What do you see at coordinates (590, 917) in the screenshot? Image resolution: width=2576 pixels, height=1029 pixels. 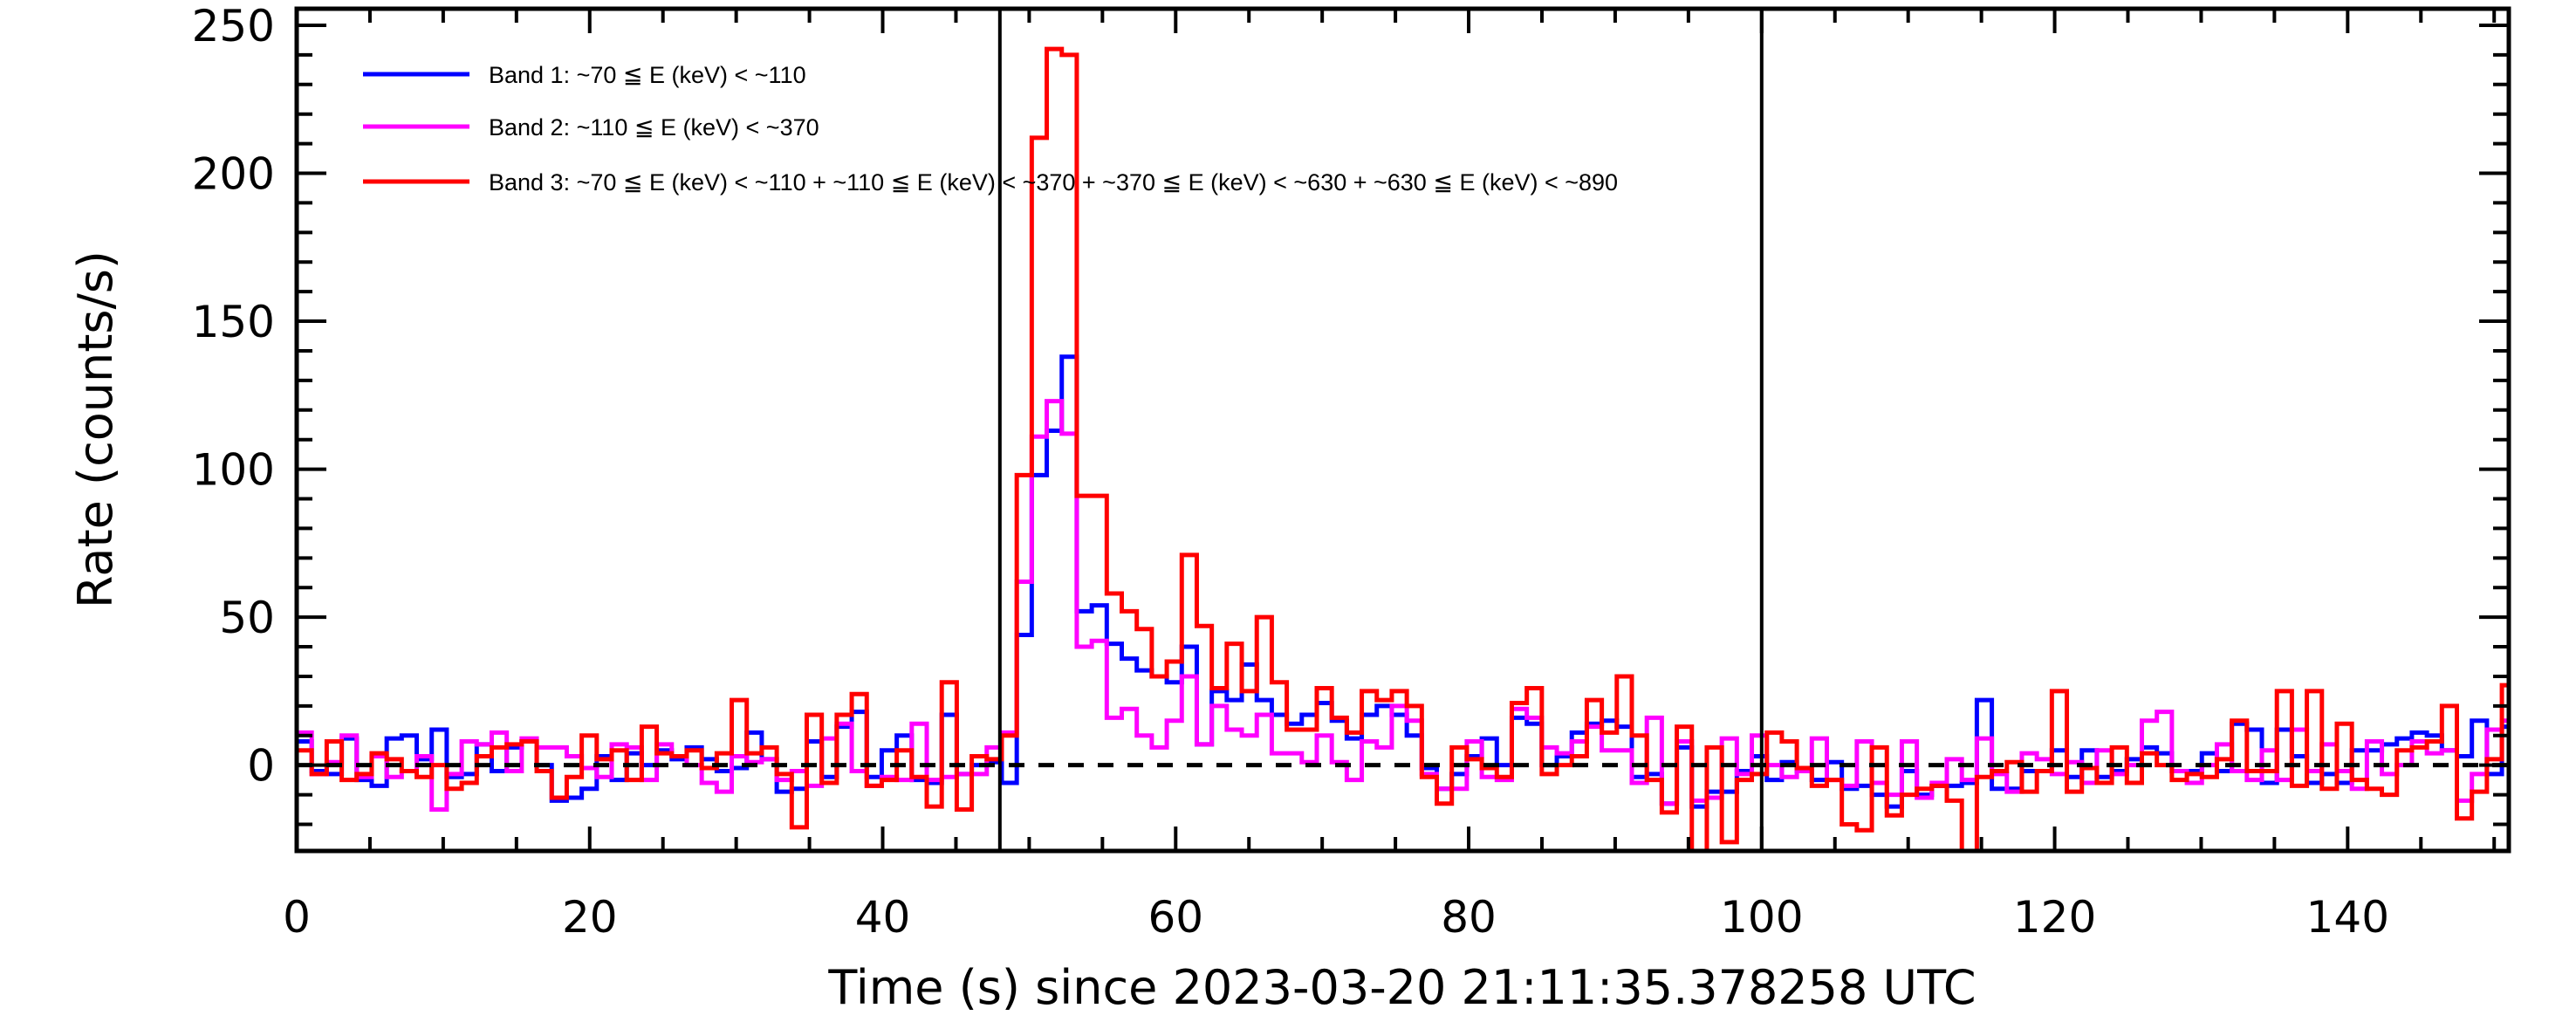 I see `x-tick-label: 20` at bounding box center [590, 917].